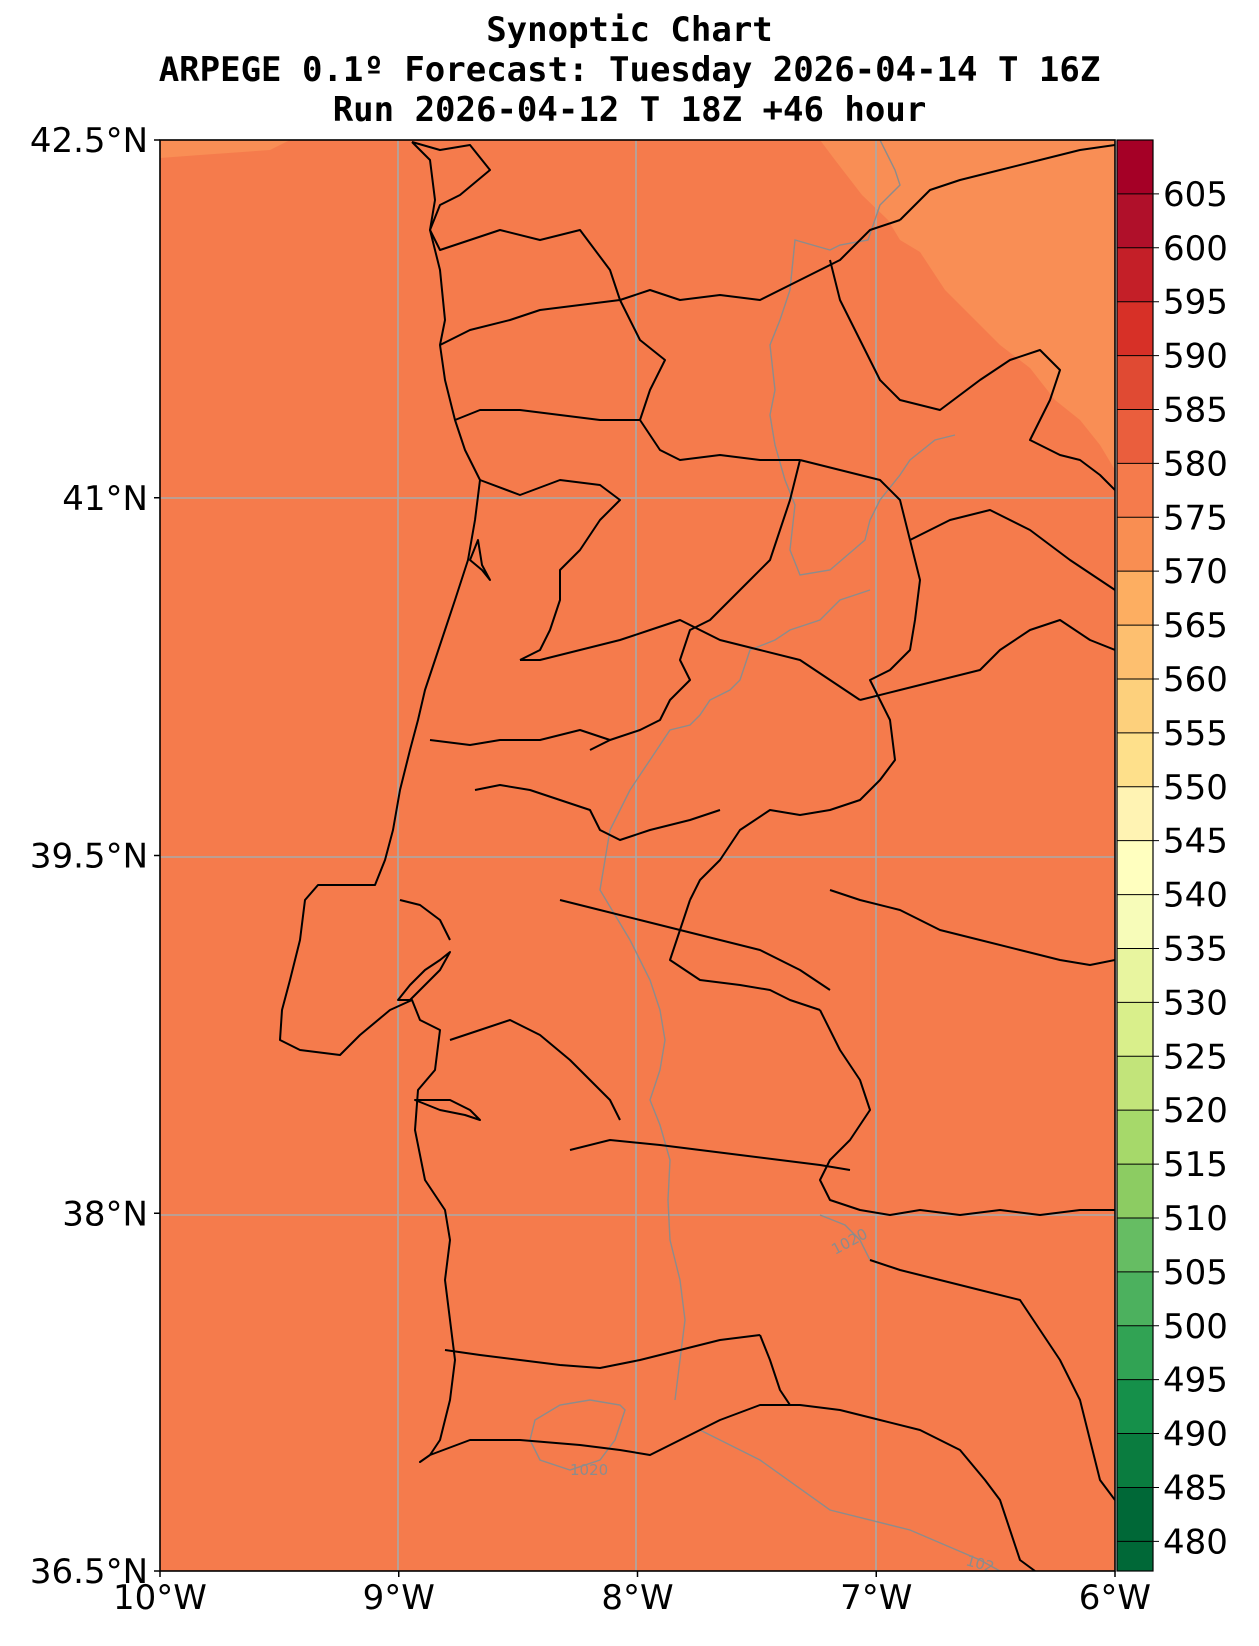  What do you see at coordinates (480, 560) in the screenshot?
I see `ria-aveiro` at bounding box center [480, 560].